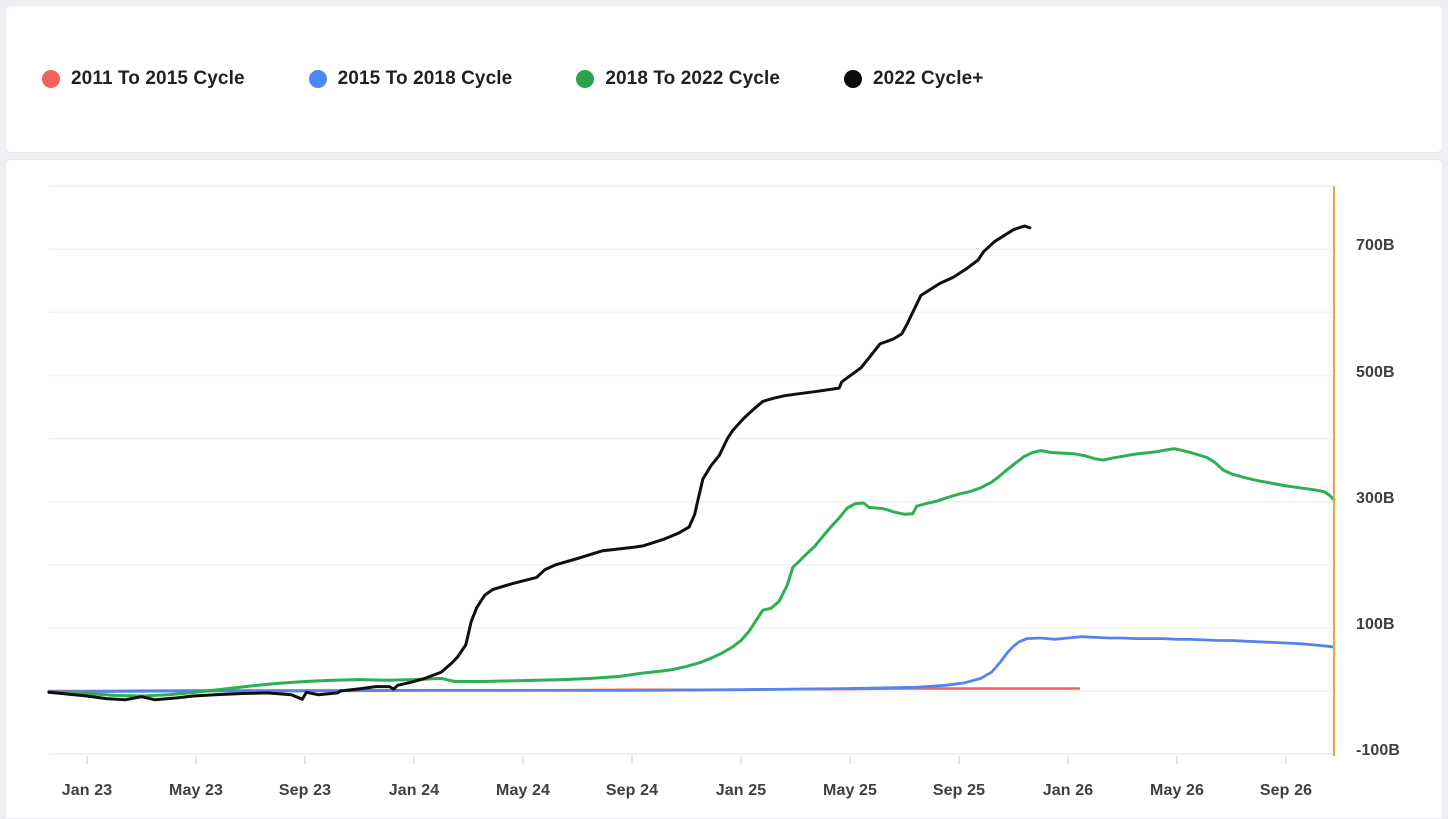  I want to click on x-axis-label: Sep 23, so click(305, 790).